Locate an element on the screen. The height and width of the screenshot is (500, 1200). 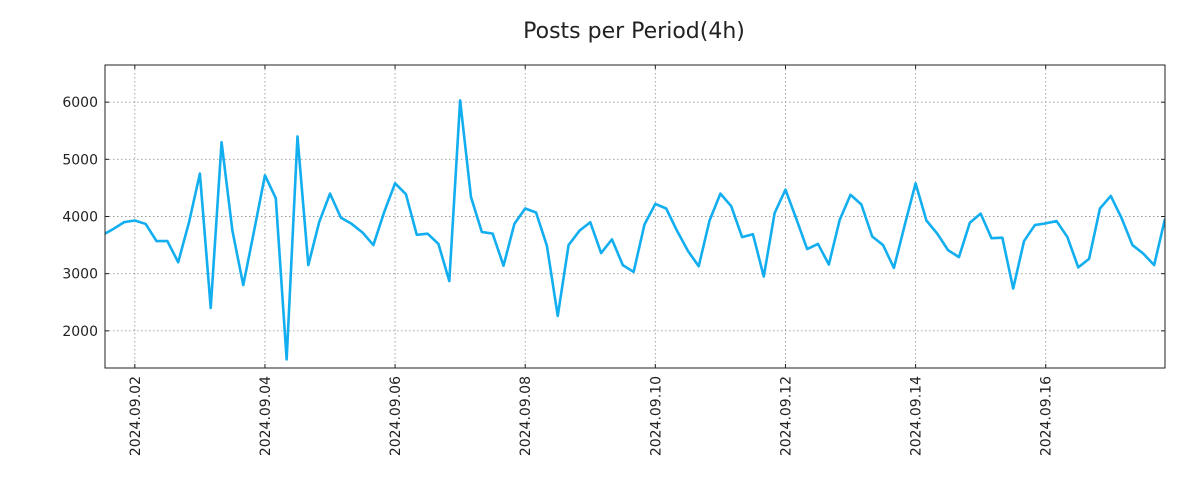
y-tick-label: 2000 is located at coordinates (80, 332).